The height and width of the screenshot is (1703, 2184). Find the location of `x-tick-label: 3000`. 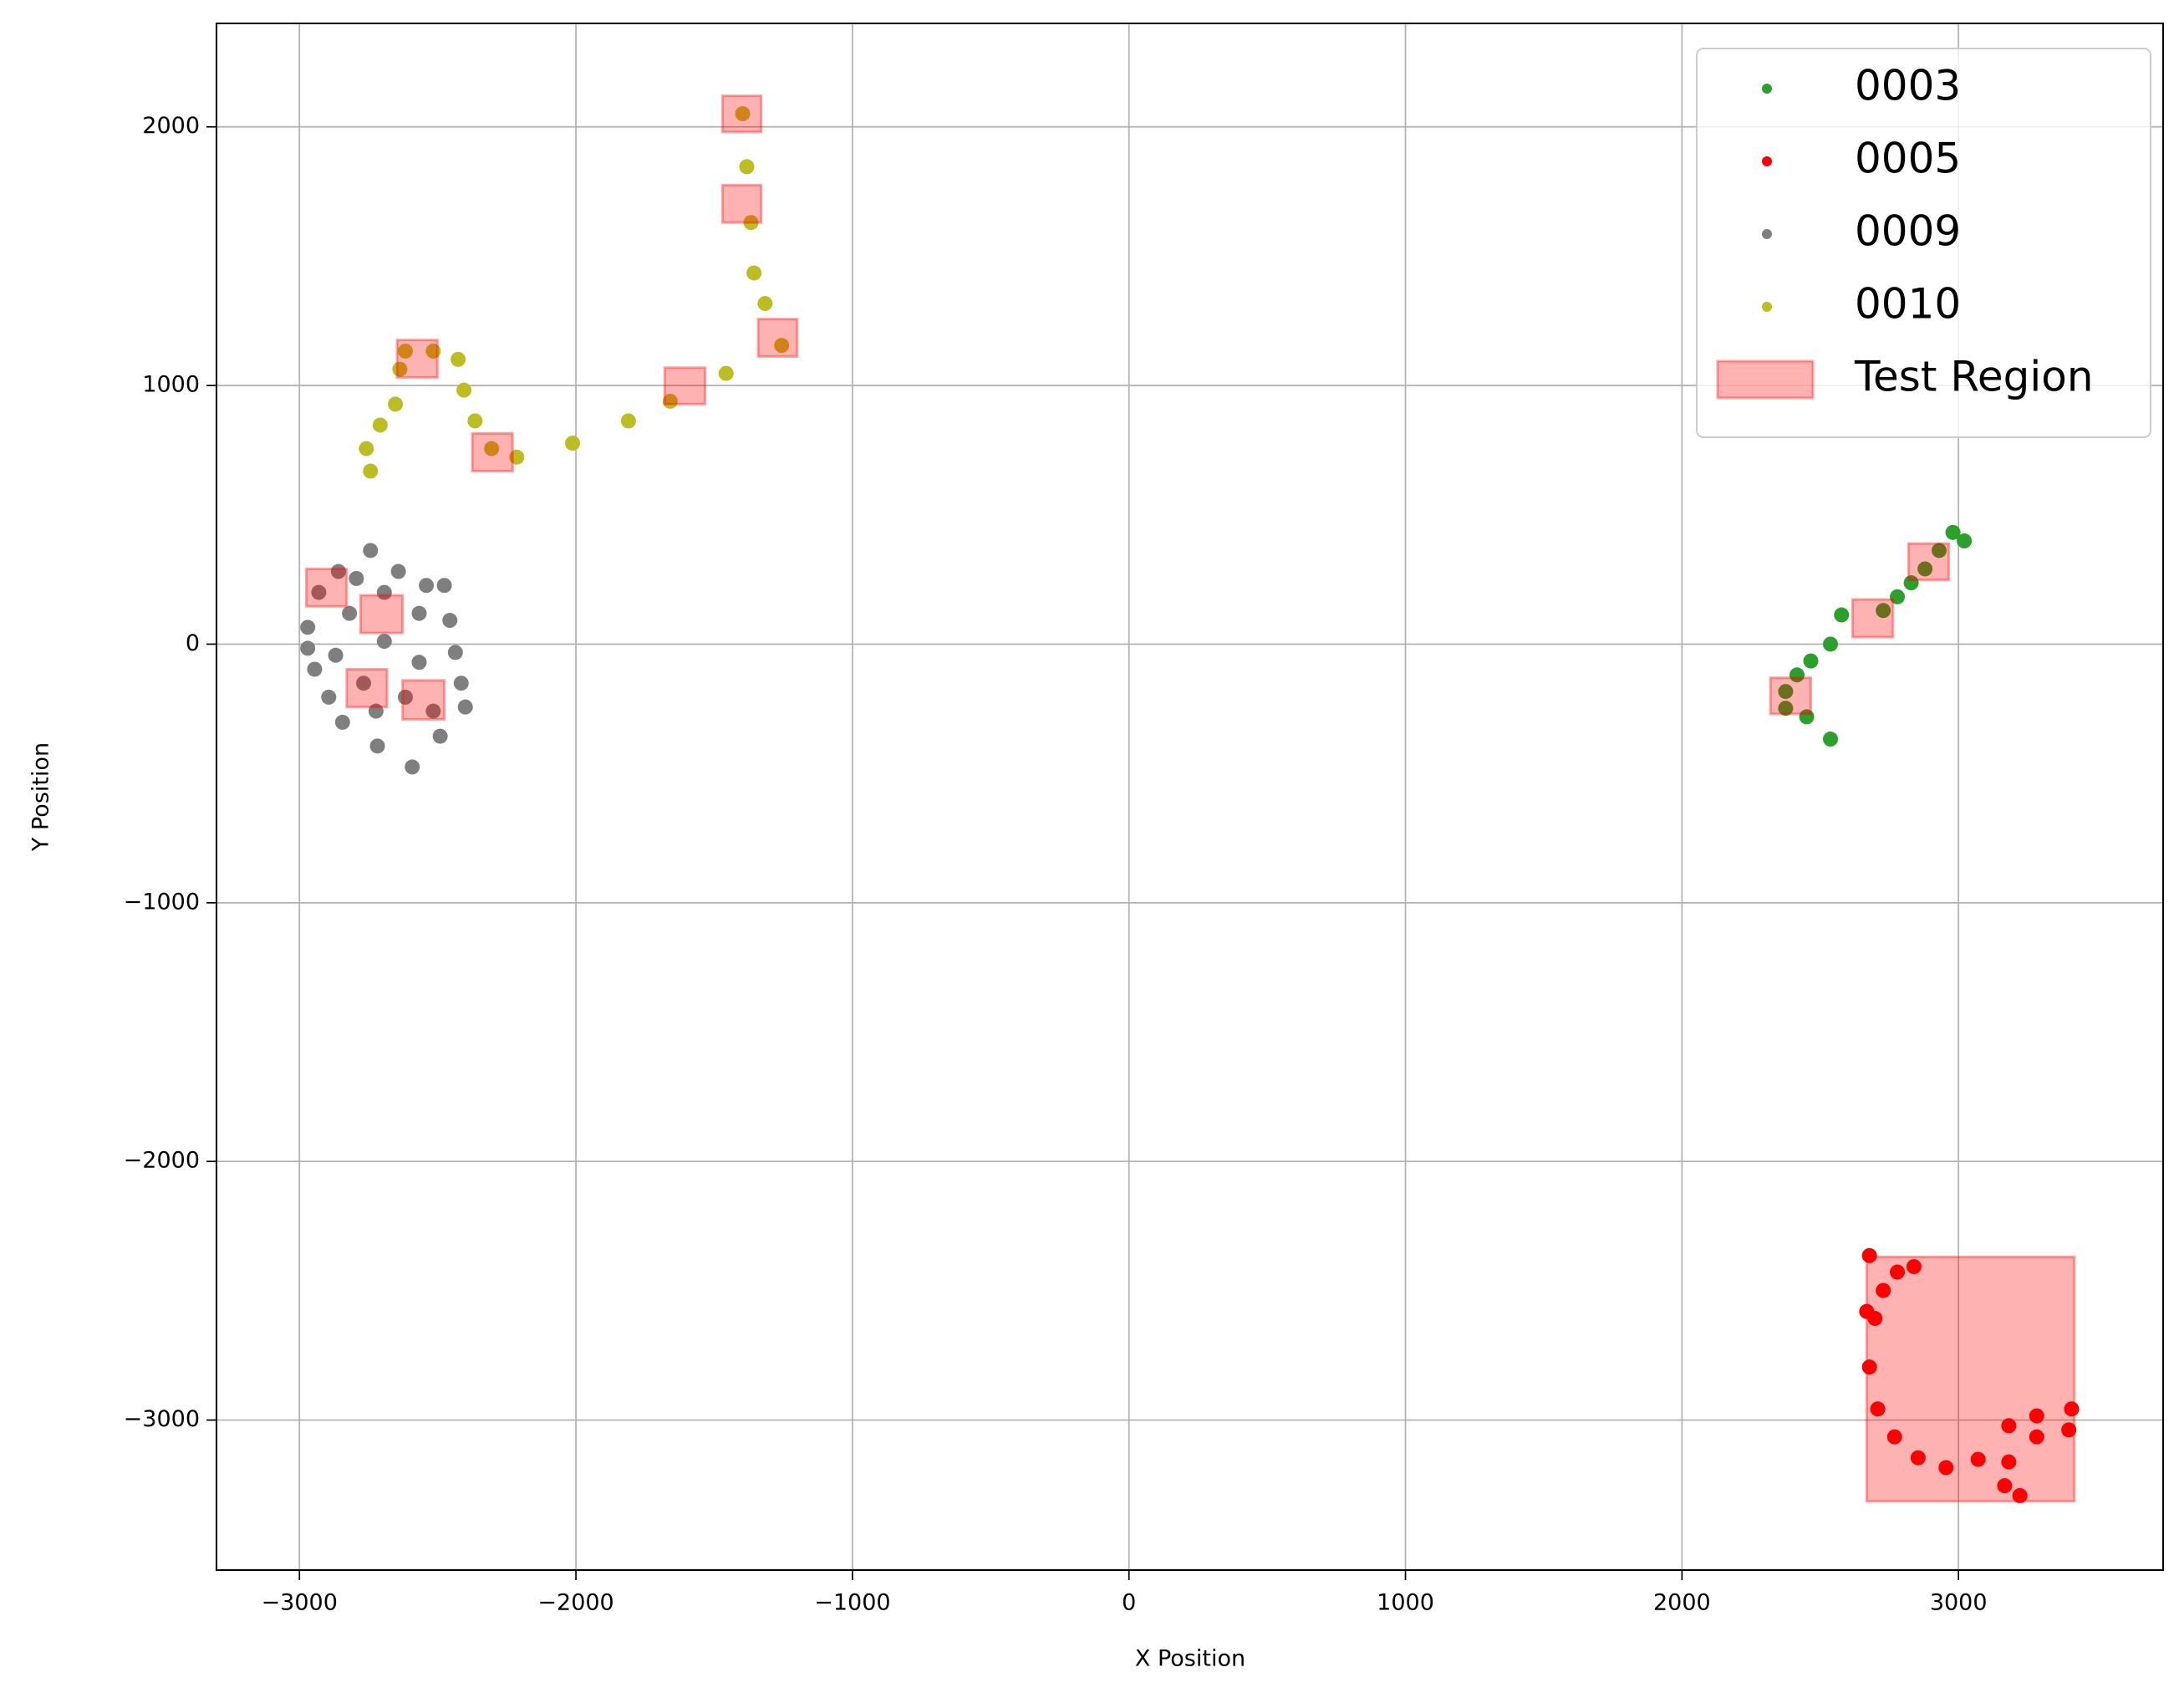

x-tick-label: 3000 is located at coordinates (1959, 1603).